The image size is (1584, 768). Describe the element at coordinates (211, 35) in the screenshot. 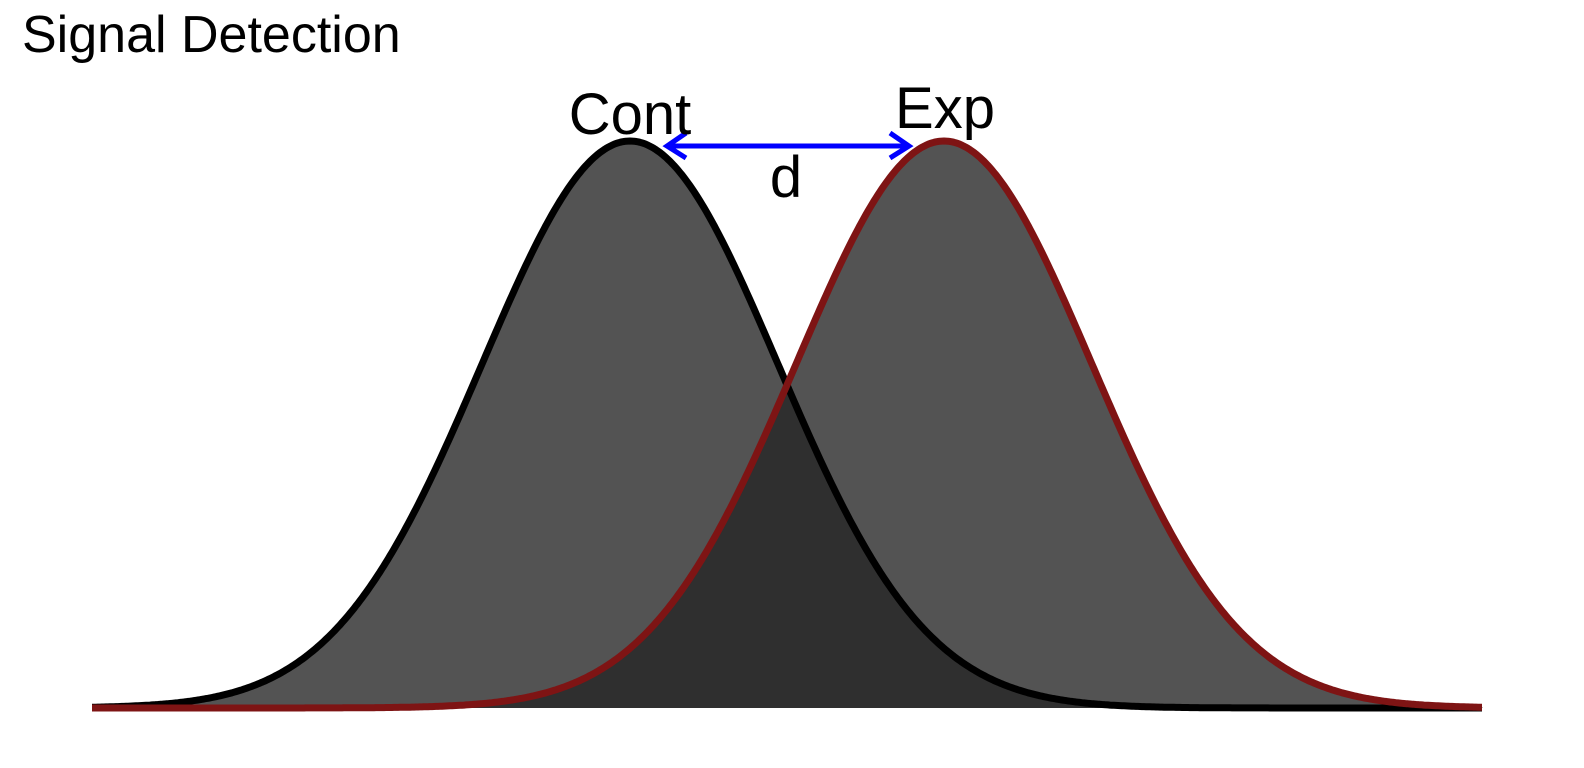

I see `page-title: Signal Detection` at that location.